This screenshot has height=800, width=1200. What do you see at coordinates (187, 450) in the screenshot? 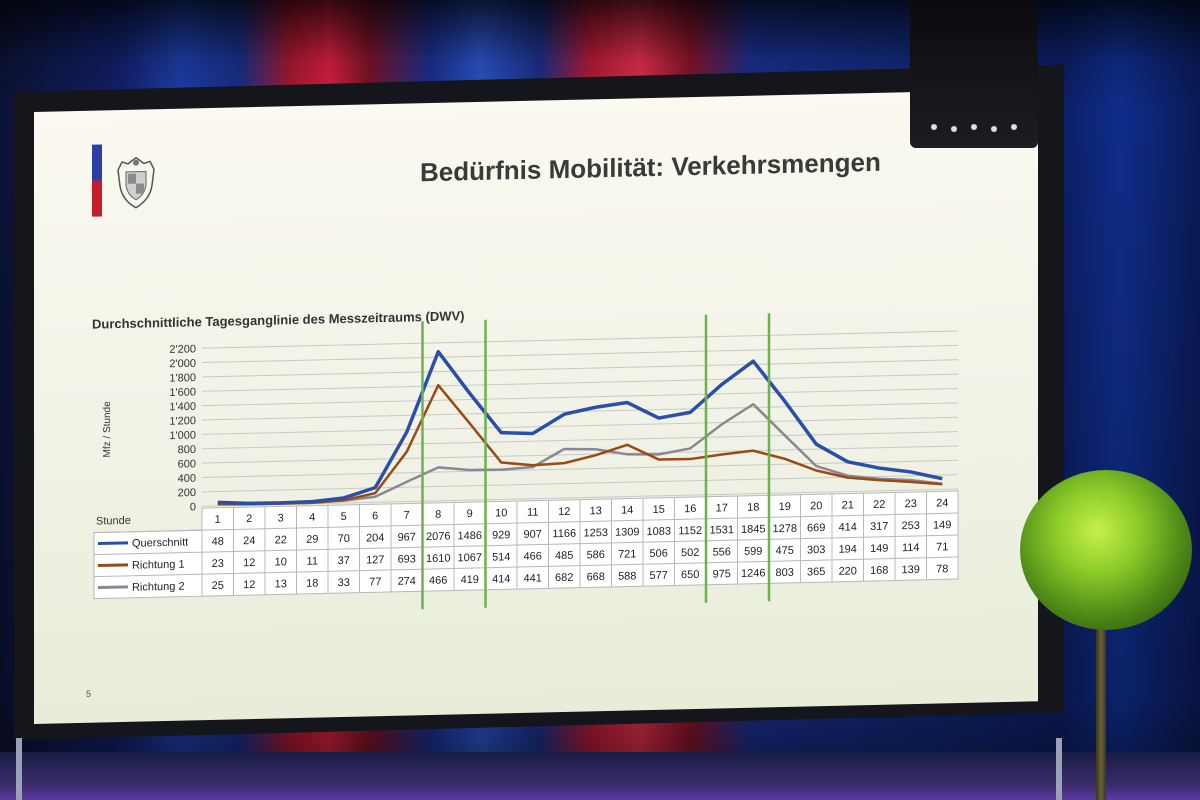
I see `y-tick-label: 800` at bounding box center [187, 450].